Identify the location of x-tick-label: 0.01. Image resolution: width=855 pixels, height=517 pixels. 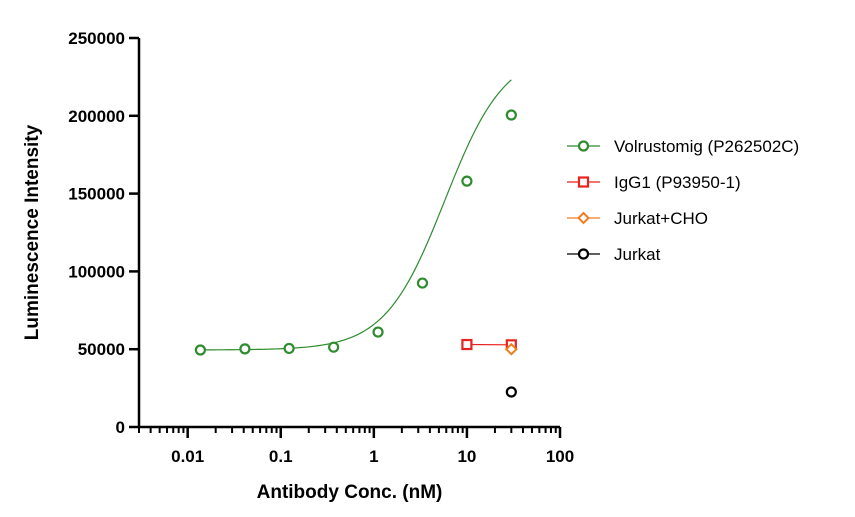
(187, 456).